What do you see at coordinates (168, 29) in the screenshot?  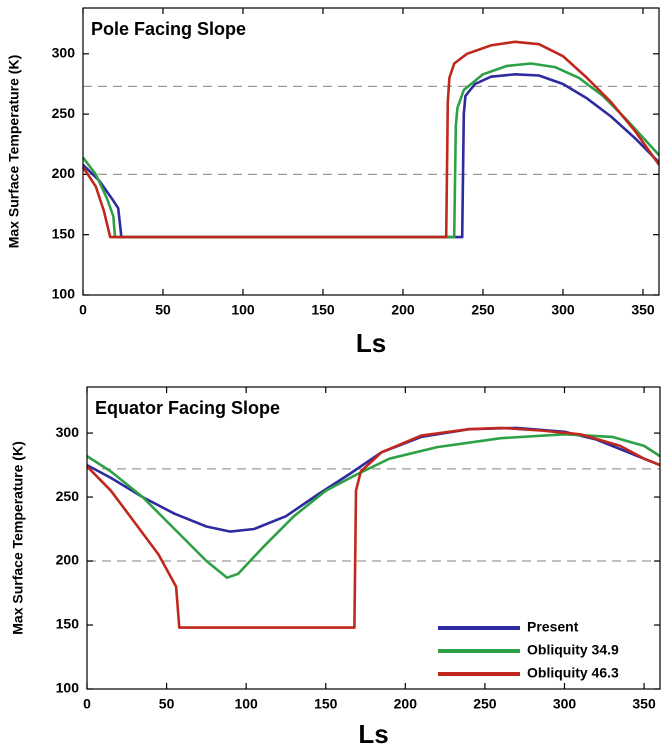 I see `chart-title: Pole Facing Slope` at bounding box center [168, 29].